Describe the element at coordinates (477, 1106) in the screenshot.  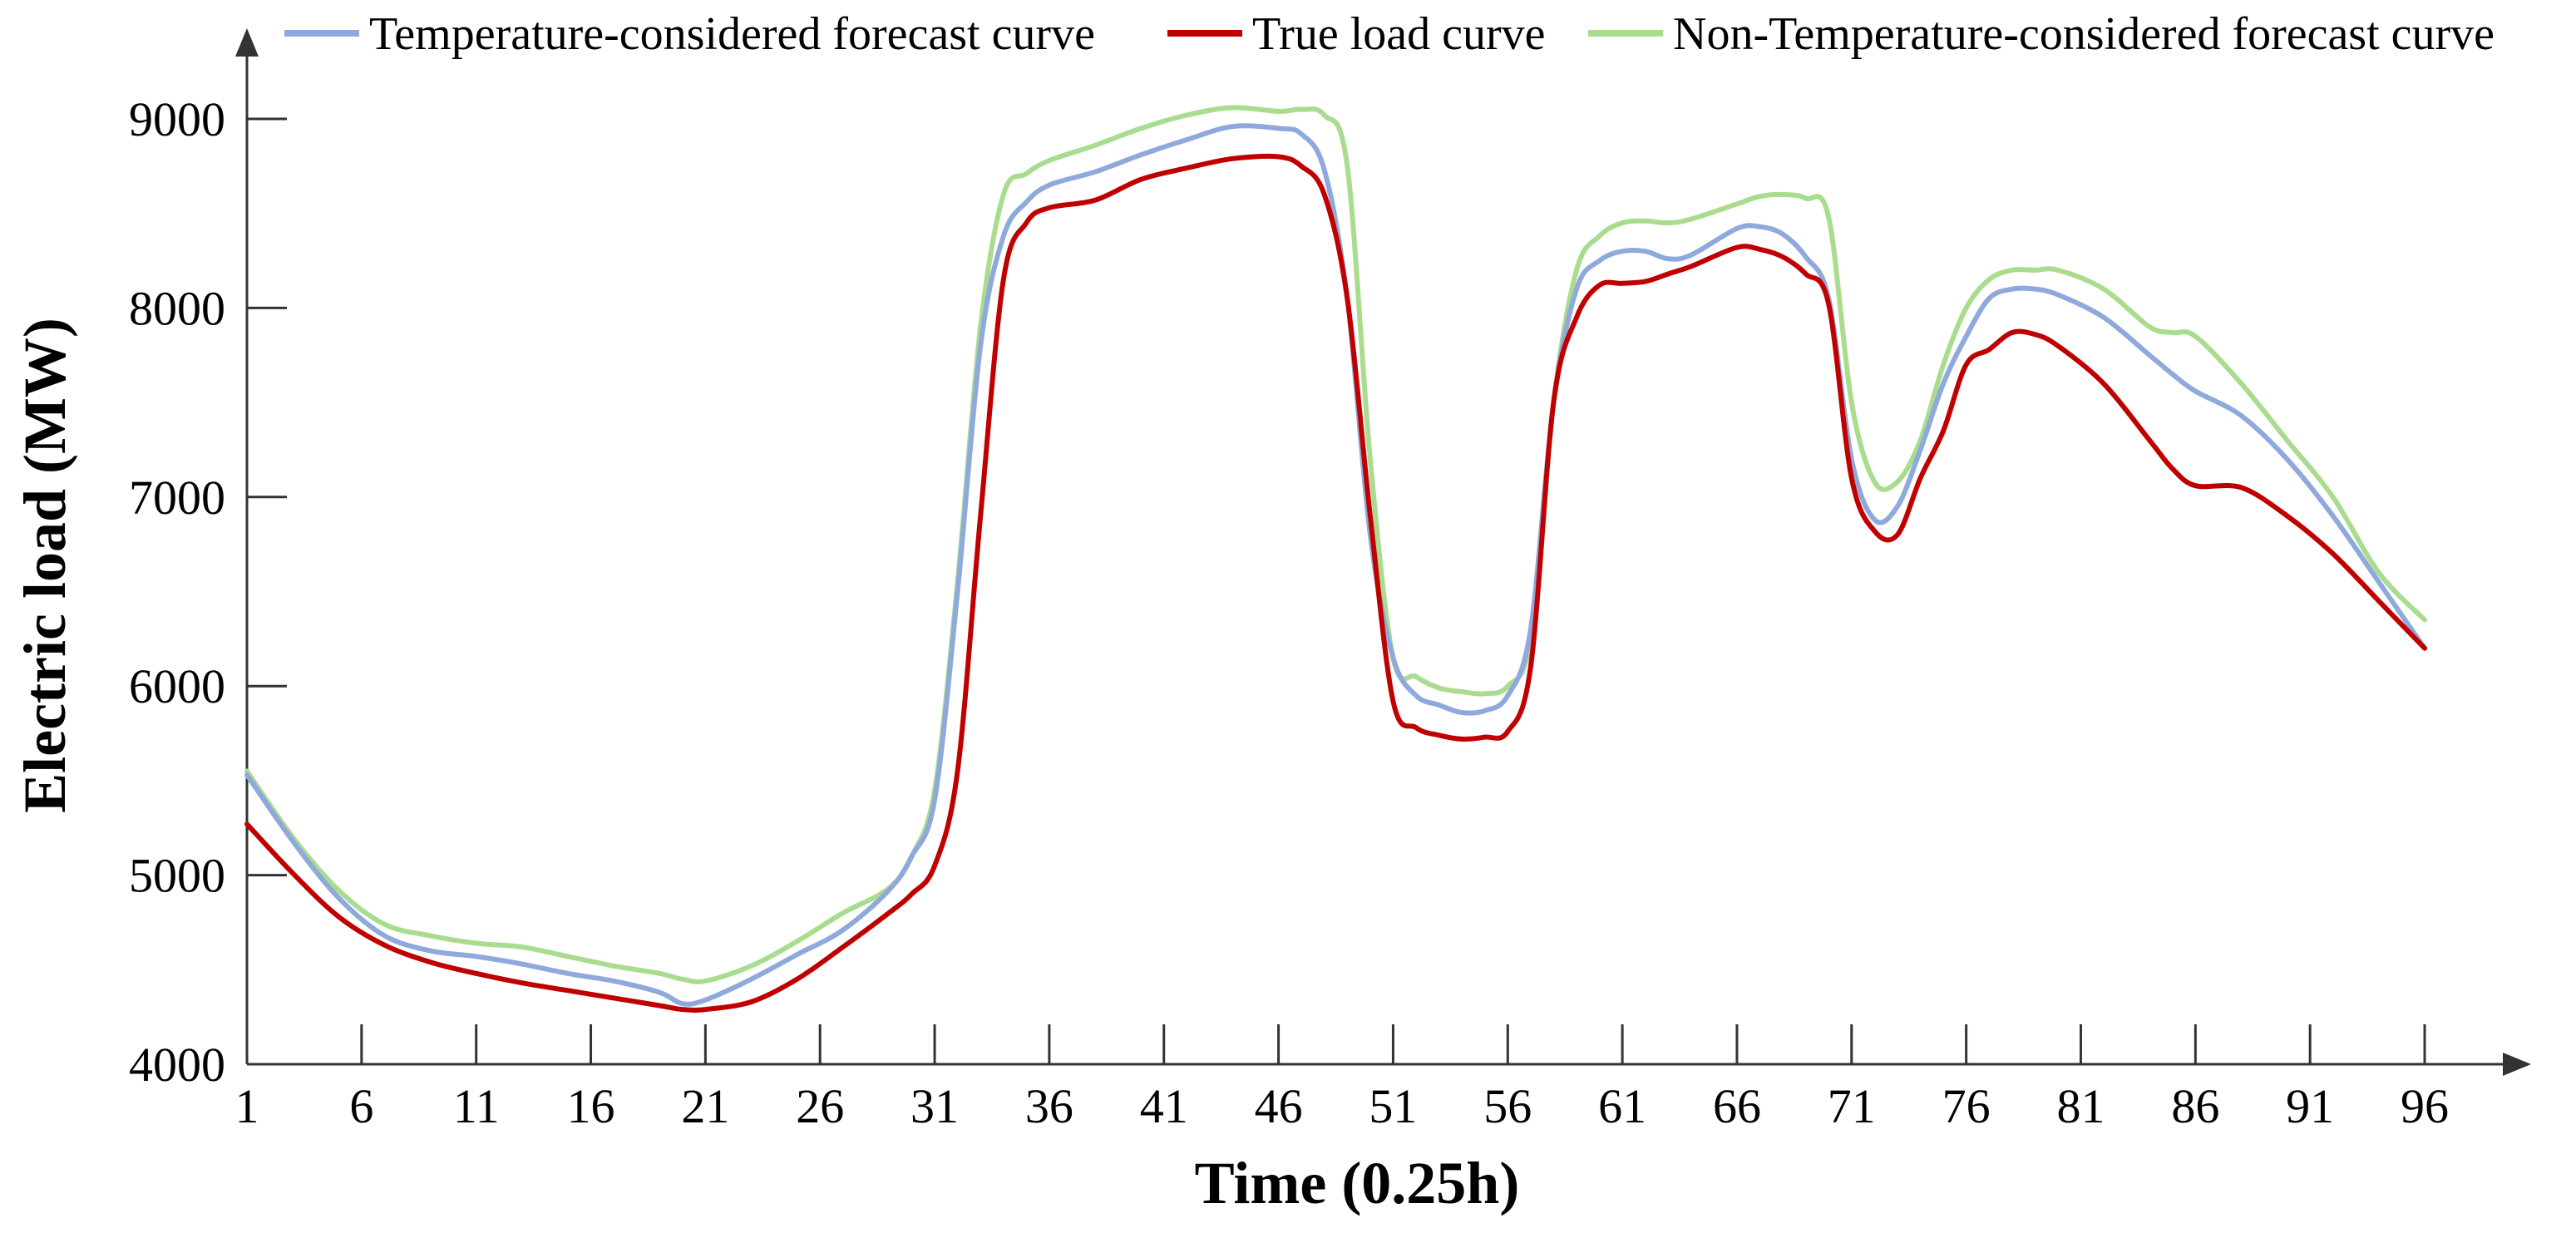
I see `x-tick-label: 11` at that location.